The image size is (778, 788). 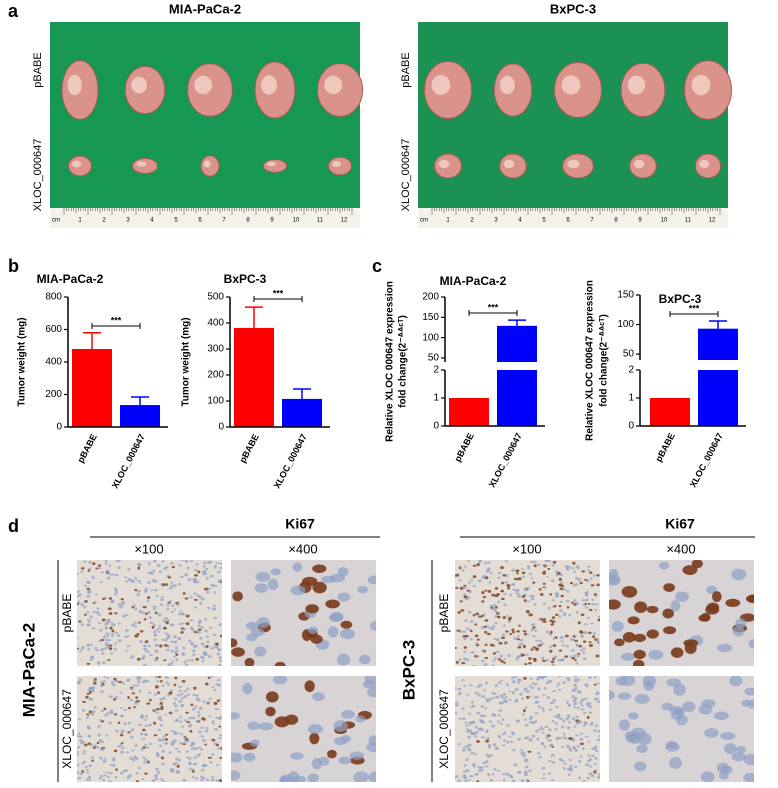 What do you see at coordinates (604, 360) in the screenshot?
I see `y-axis-label: fold change(2⁻ᐞᐞᶜᵀ)` at bounding box center [604, 360].